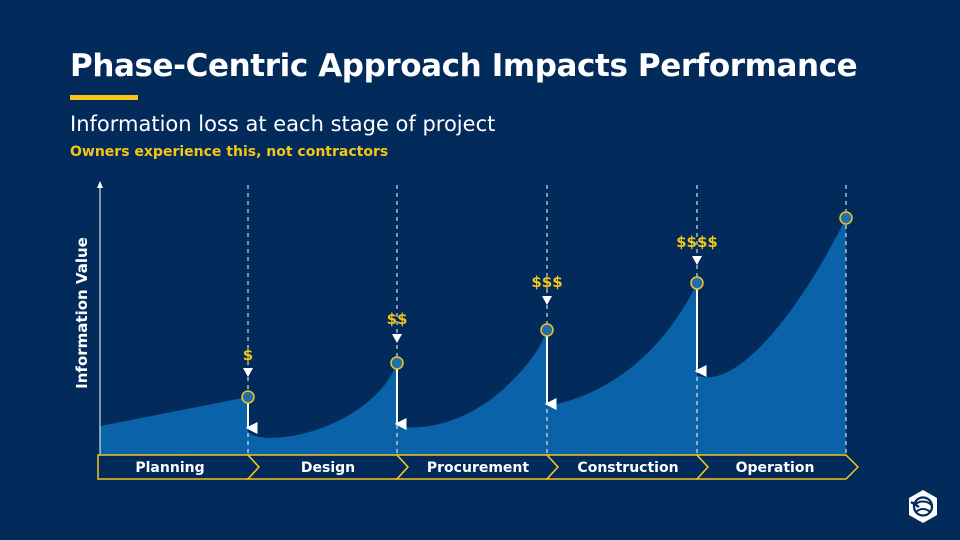 The height and width of the screenshot is (540, 960). Describe the element at coordinates (397, 319) in the screenshot. I see `cost-label: $$` at that location.